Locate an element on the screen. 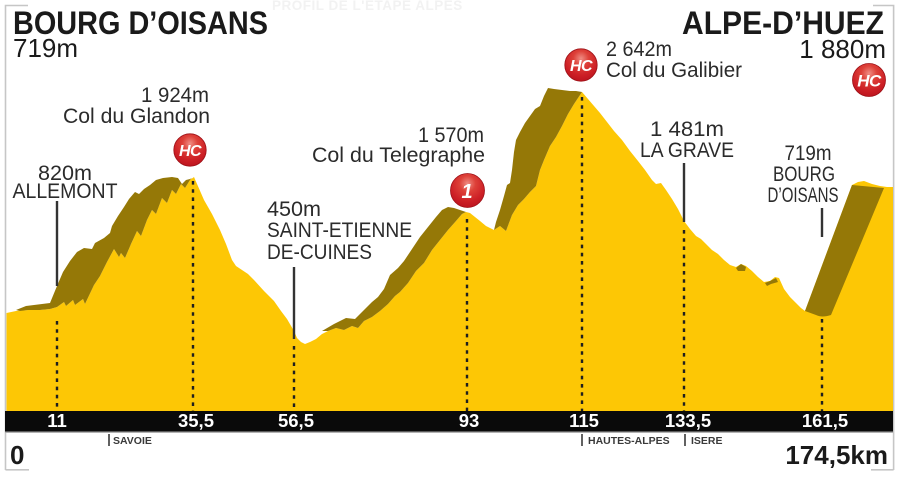 Image resolution: width=900 pixels, height=477 pixels. svg-text: 56,5 is located at coordinates (296, 420).